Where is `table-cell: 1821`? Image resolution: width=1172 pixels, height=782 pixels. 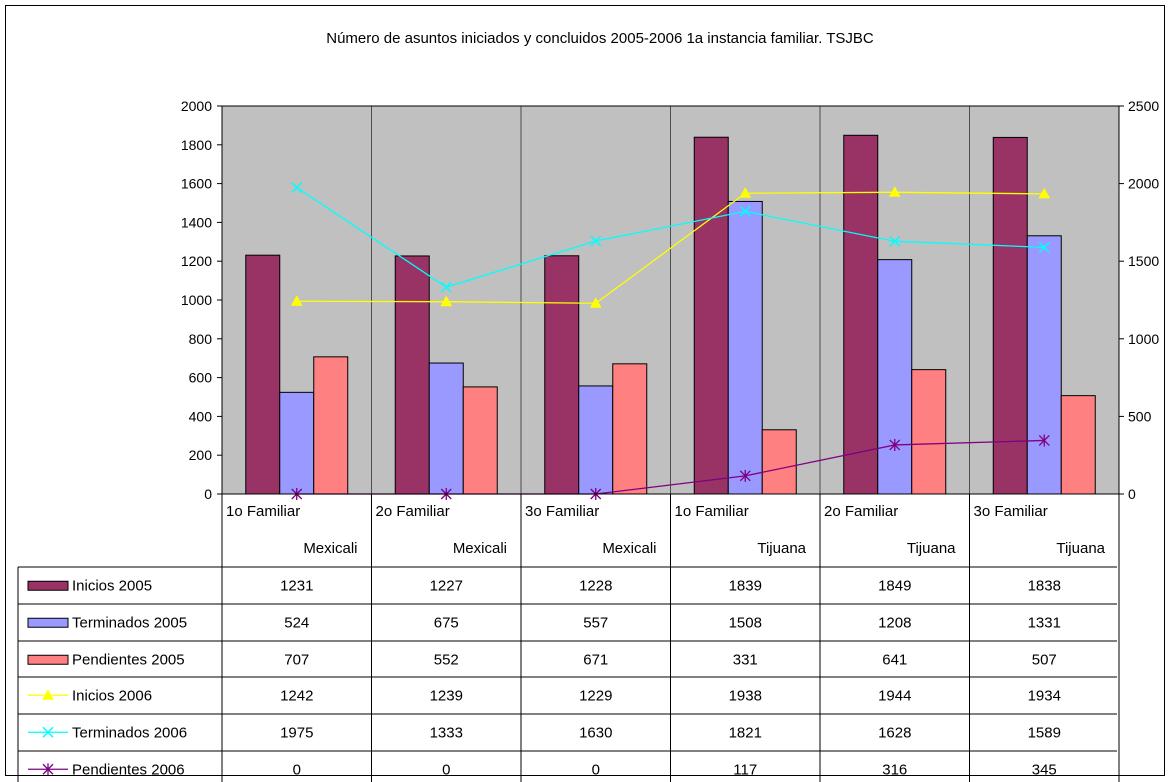
table-cell: 1821 is located at coordinates (745, 732).